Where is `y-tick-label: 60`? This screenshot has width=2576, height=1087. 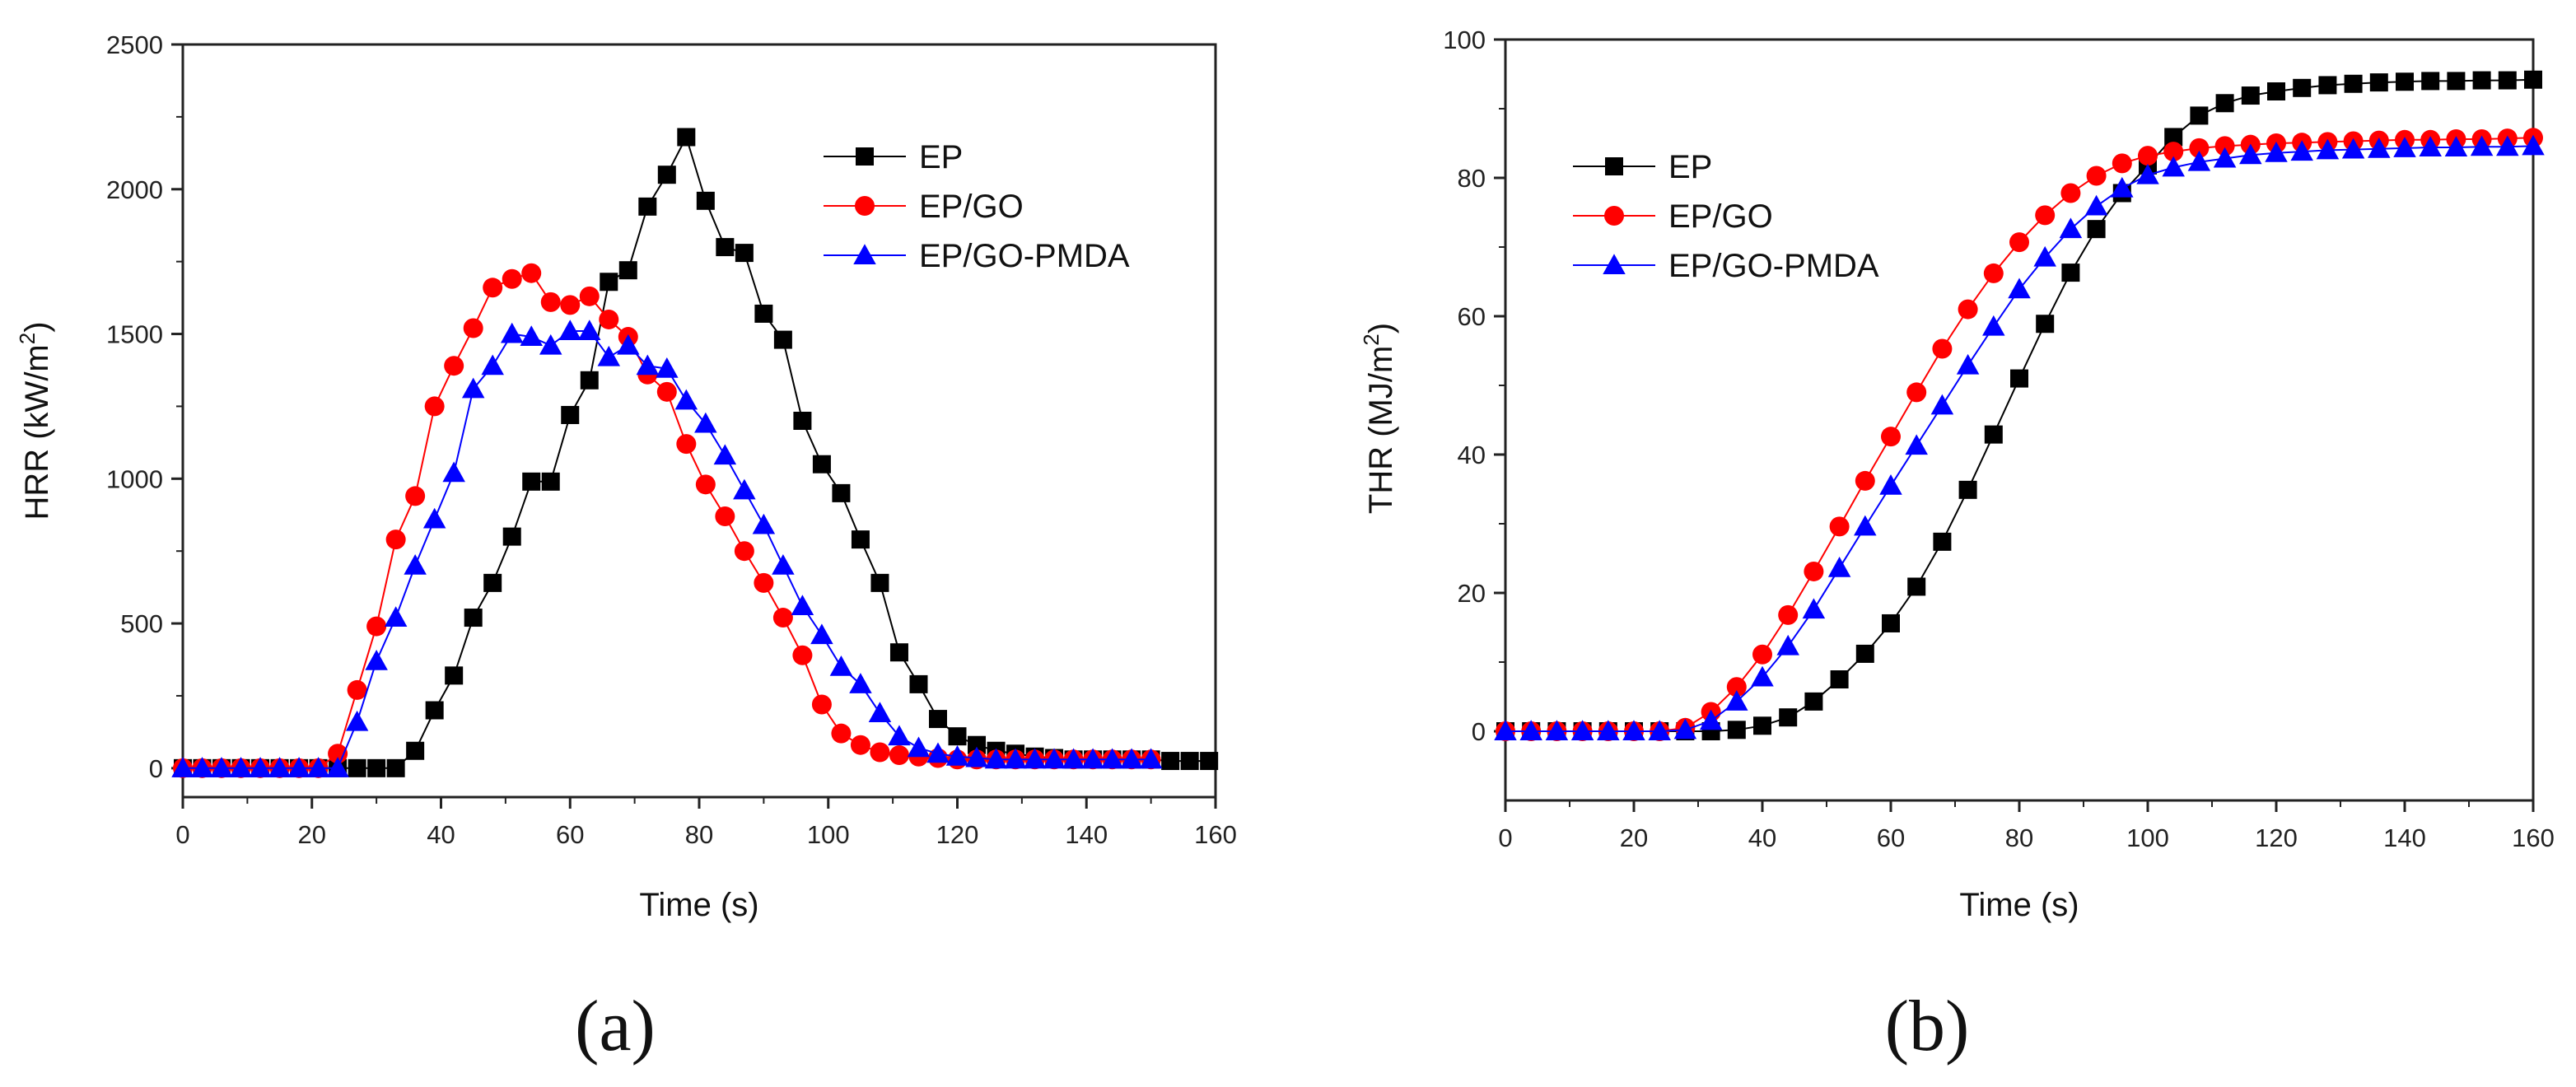 y-tick-label: 60 is located at coordinates (1472, 316).